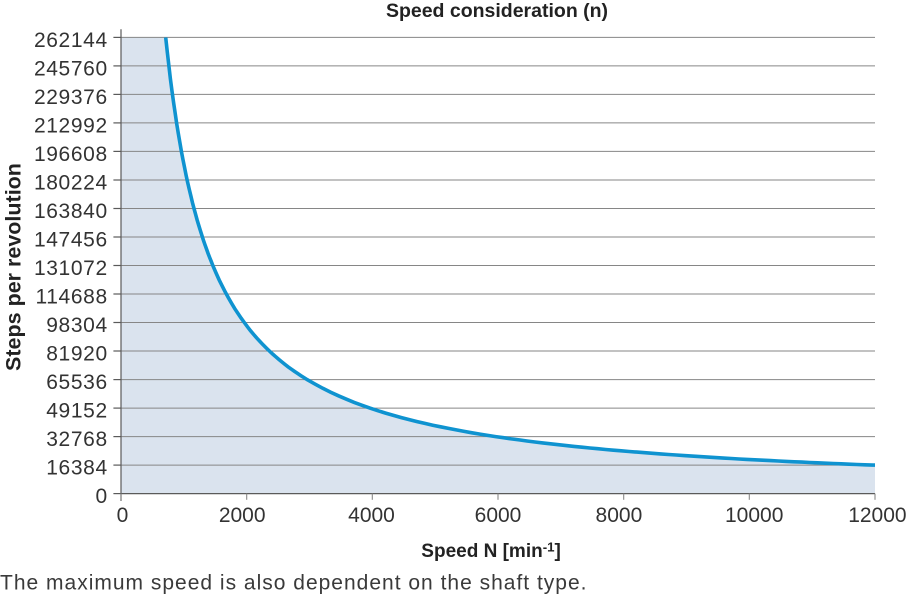 The image size is (907, 600). Describe the element at coordinates (71, 97) in the screenshot. I see `svg-text: 229376` at that location.